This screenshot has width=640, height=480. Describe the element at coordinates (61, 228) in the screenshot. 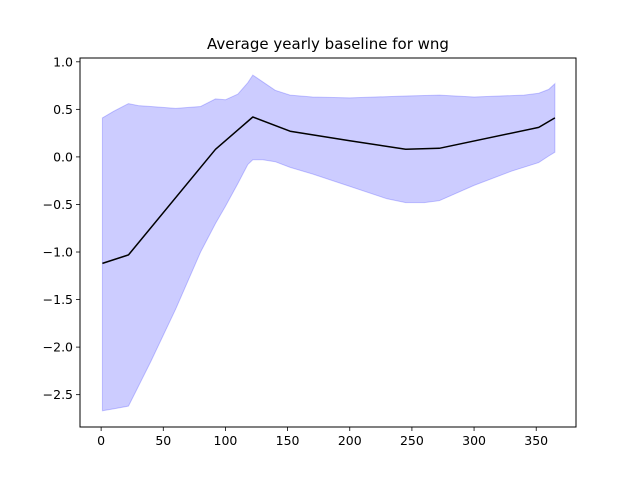

I see `y-axis: 1.0 0.5 0.0 −0.5 −1.0 −1.5 −2.0 −2.5` at that location.